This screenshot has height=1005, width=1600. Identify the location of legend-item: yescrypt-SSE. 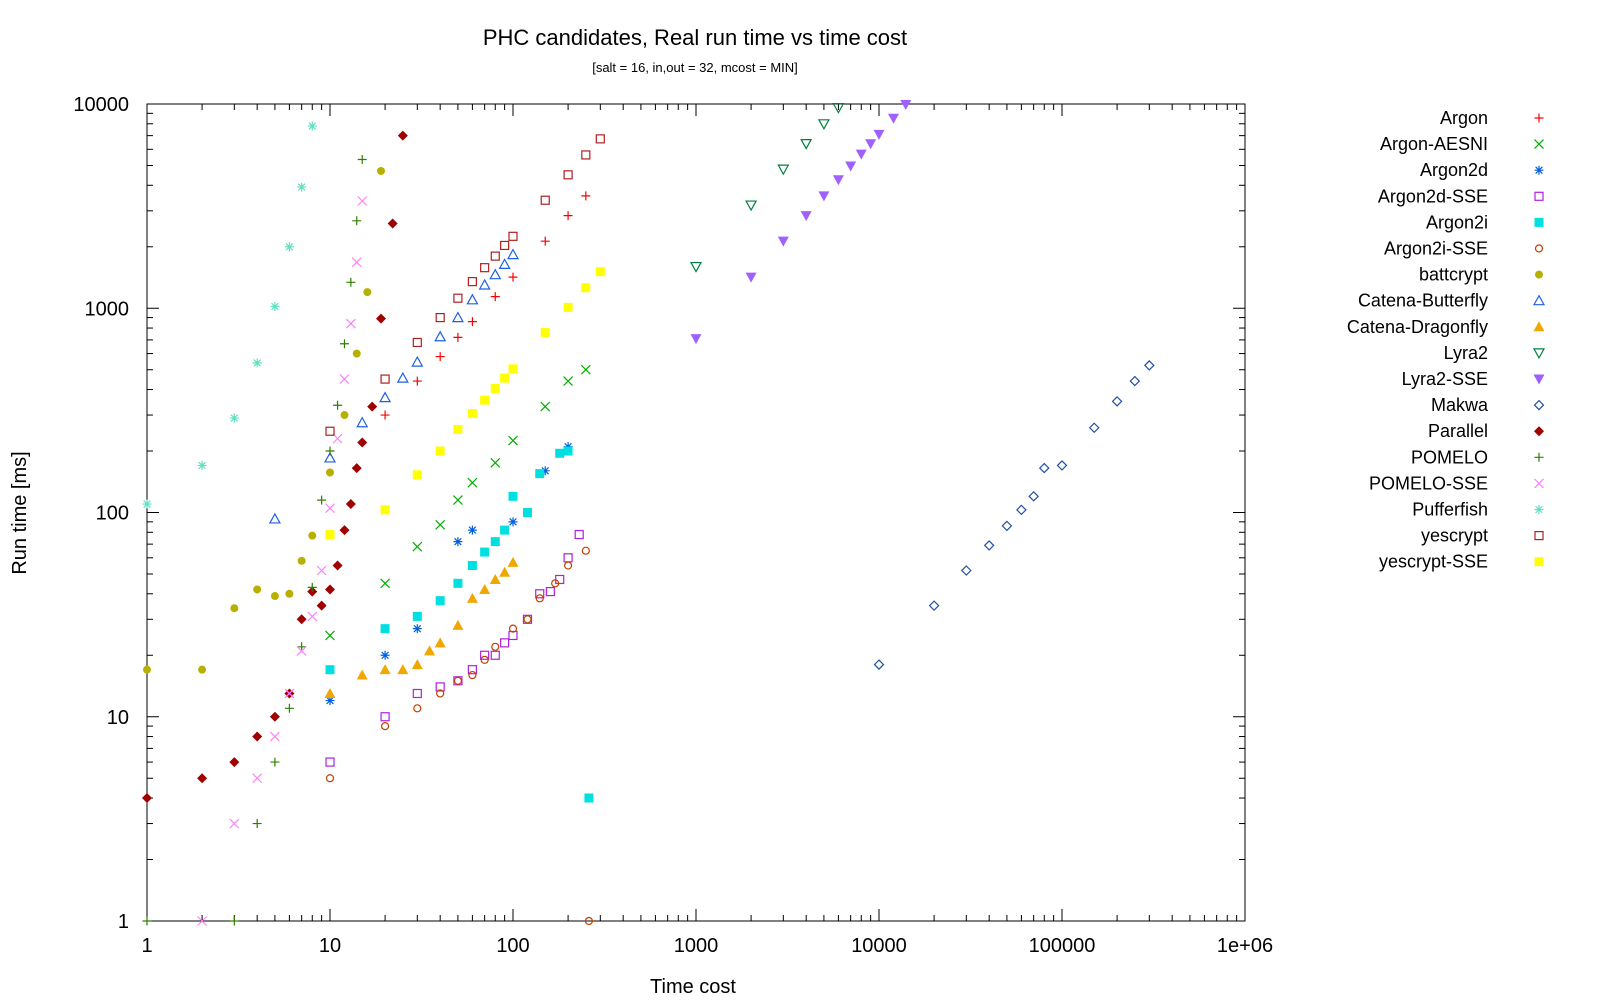
(1461, 562).